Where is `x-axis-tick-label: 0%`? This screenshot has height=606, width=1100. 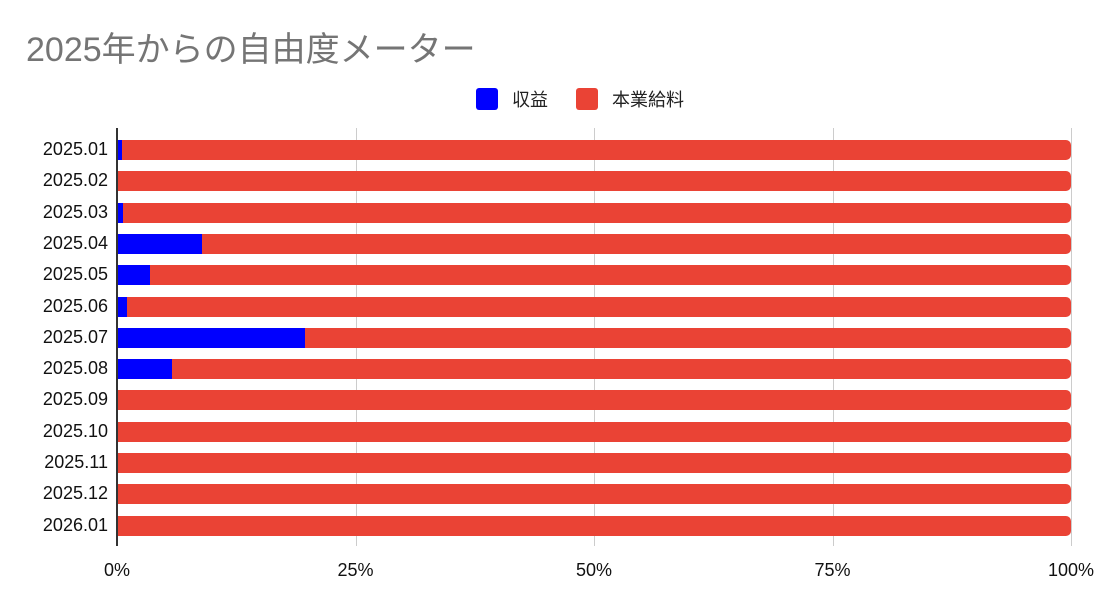
x-axis-tick-label: 0% is located at coordinates (117, 570).